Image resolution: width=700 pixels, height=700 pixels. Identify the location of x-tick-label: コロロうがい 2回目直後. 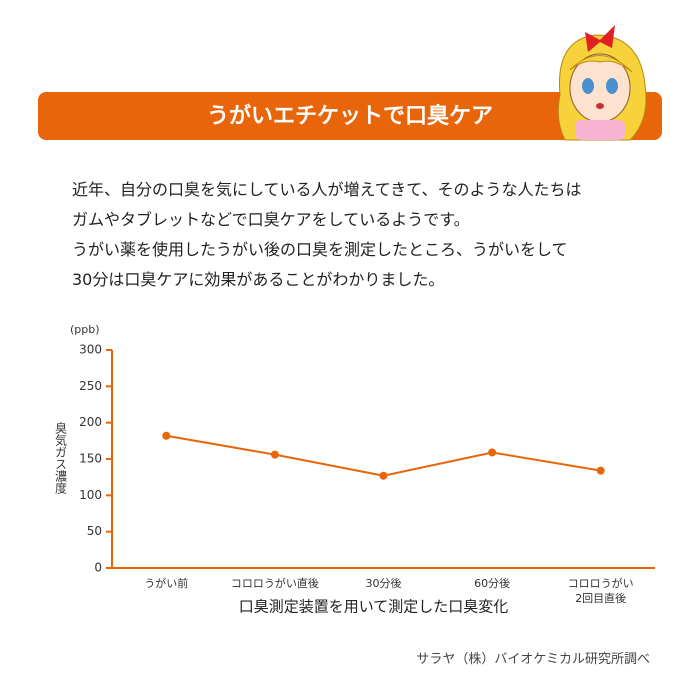
(600, 591).